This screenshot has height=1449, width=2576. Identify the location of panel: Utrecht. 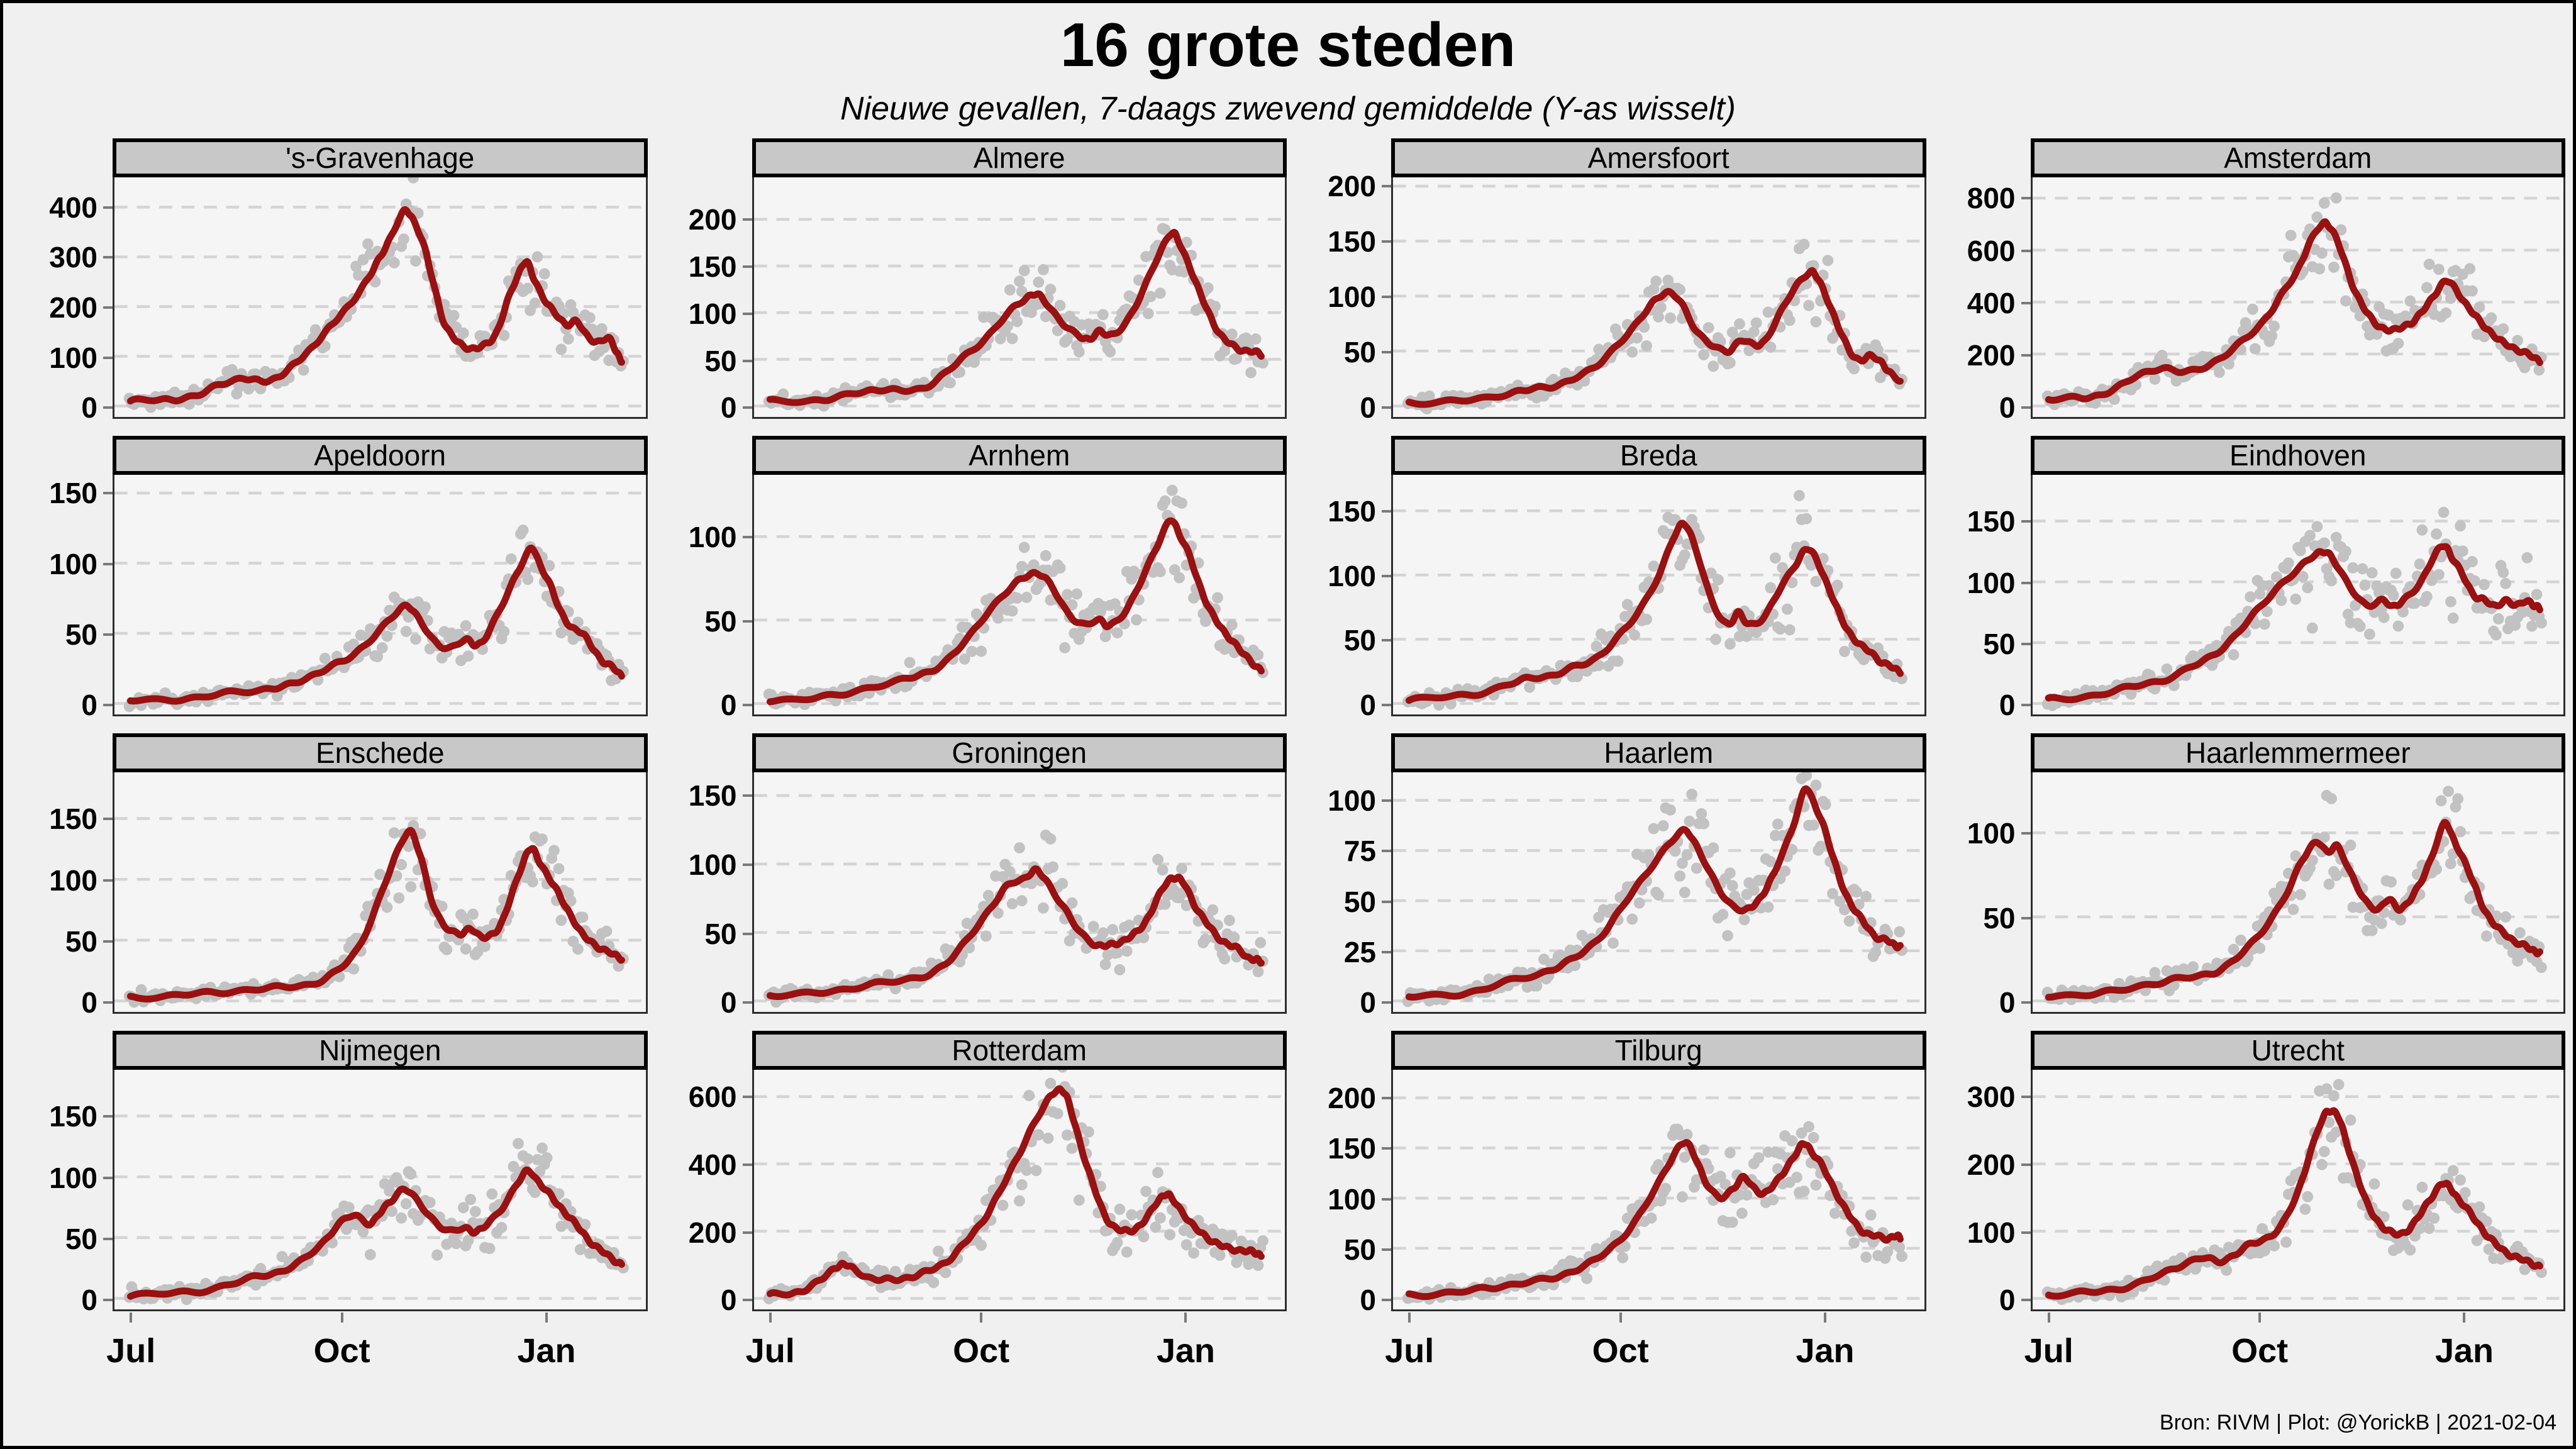
(2297, 1171).